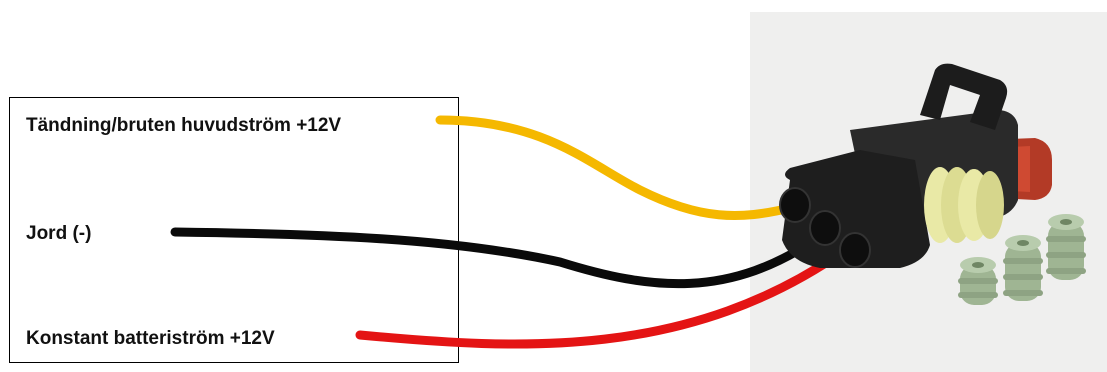  What do you see at coordinates (59, 233) in the screenshot?
I see `ground-label: Jord (-)` at bounding box center [59, 233].